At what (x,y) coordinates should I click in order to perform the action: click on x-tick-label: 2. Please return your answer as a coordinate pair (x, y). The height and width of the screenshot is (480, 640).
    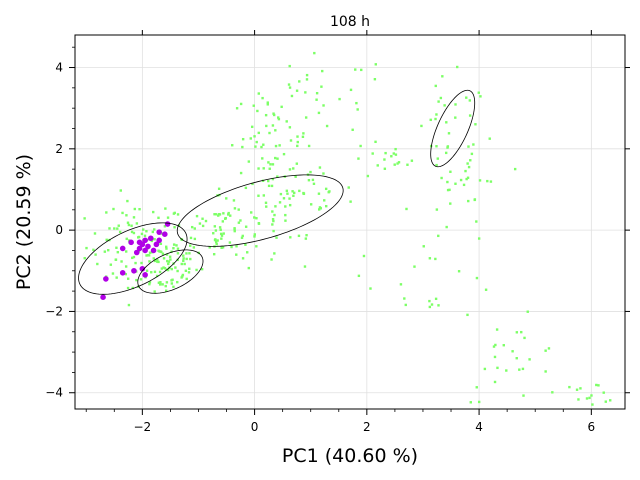
    Looking at the image, I should click on (367, 427).